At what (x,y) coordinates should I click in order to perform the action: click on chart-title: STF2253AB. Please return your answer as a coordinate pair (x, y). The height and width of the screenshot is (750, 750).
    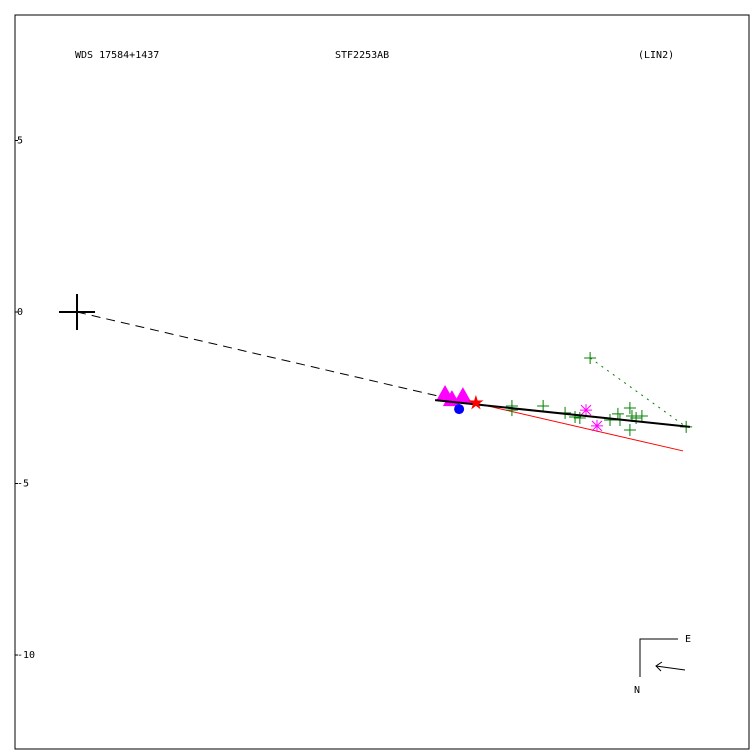
    Looking at the image, I should click on (362, 55).